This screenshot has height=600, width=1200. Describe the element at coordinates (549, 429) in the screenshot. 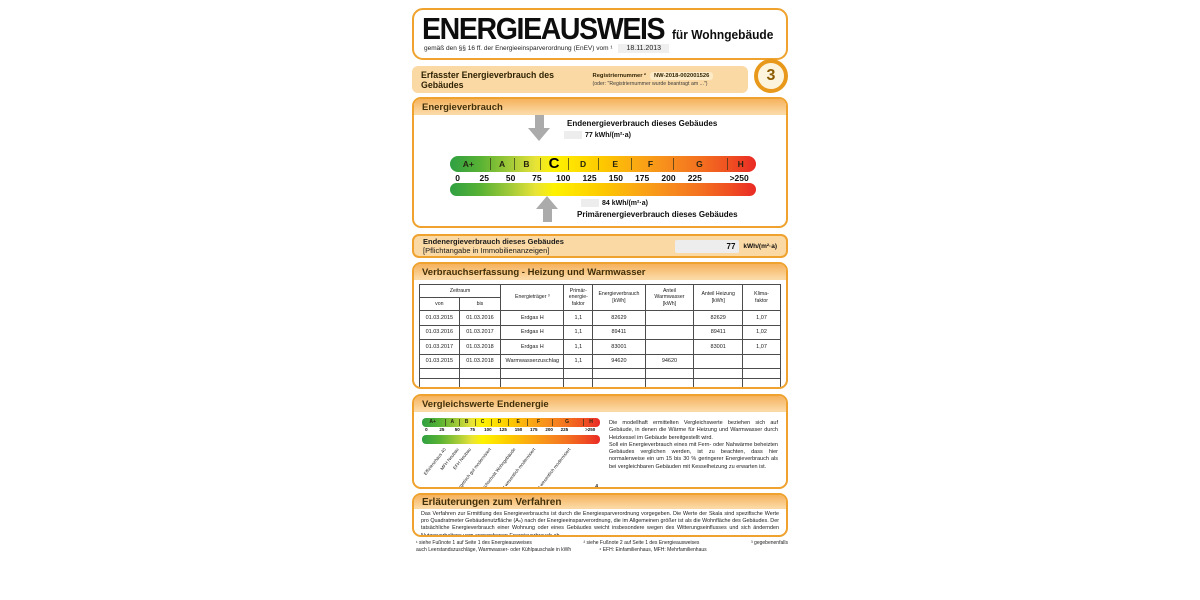

I see `scale-tick: 200` at that location.